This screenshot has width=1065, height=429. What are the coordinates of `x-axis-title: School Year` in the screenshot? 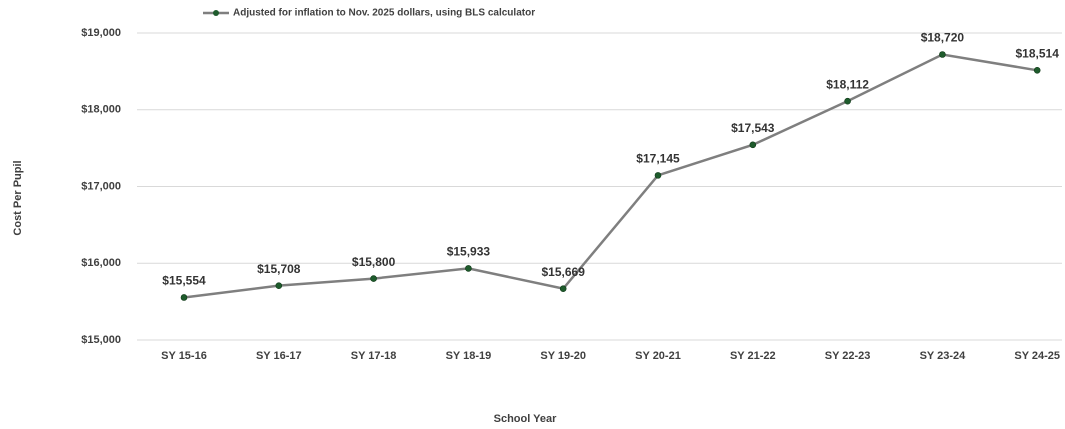 It's located at (525, 419).